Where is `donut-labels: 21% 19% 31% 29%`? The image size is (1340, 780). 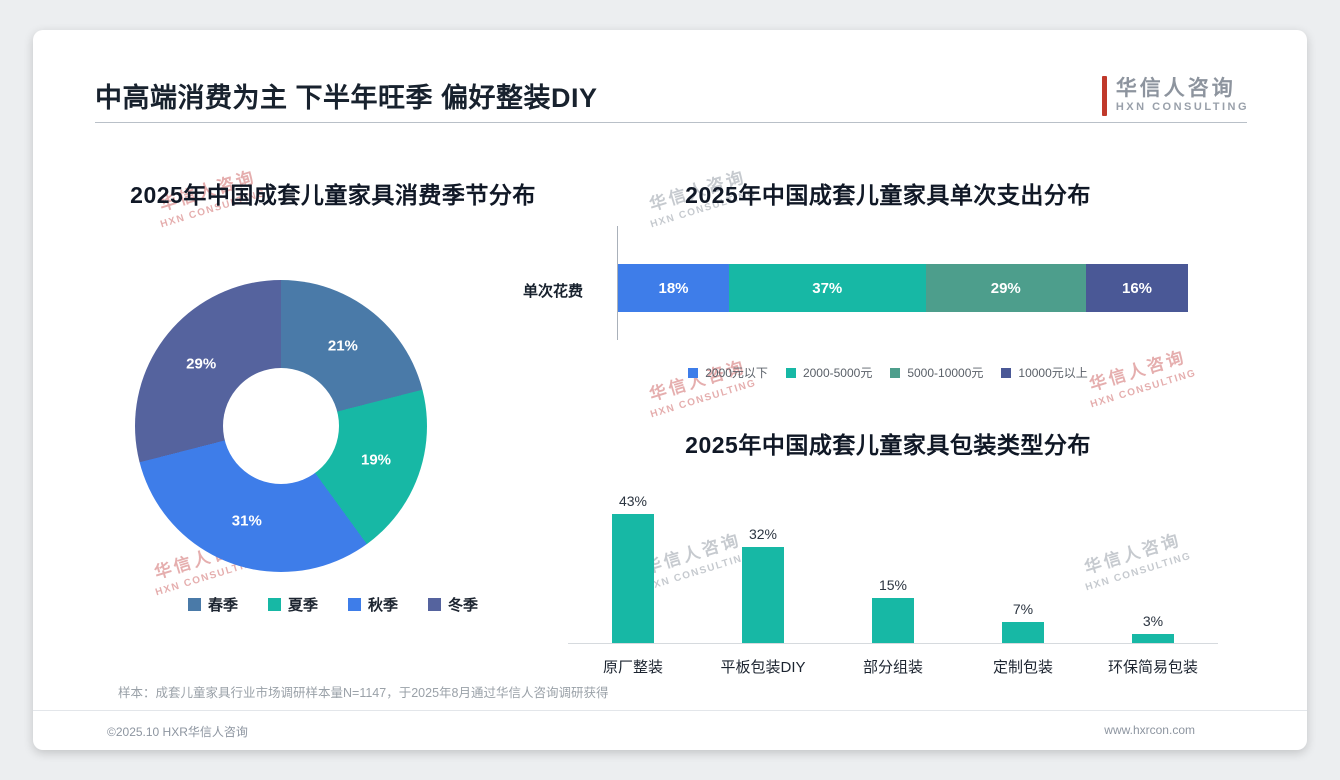
donut-labels: 21% 19% 31% 29% is located at coordinates (281, 426).